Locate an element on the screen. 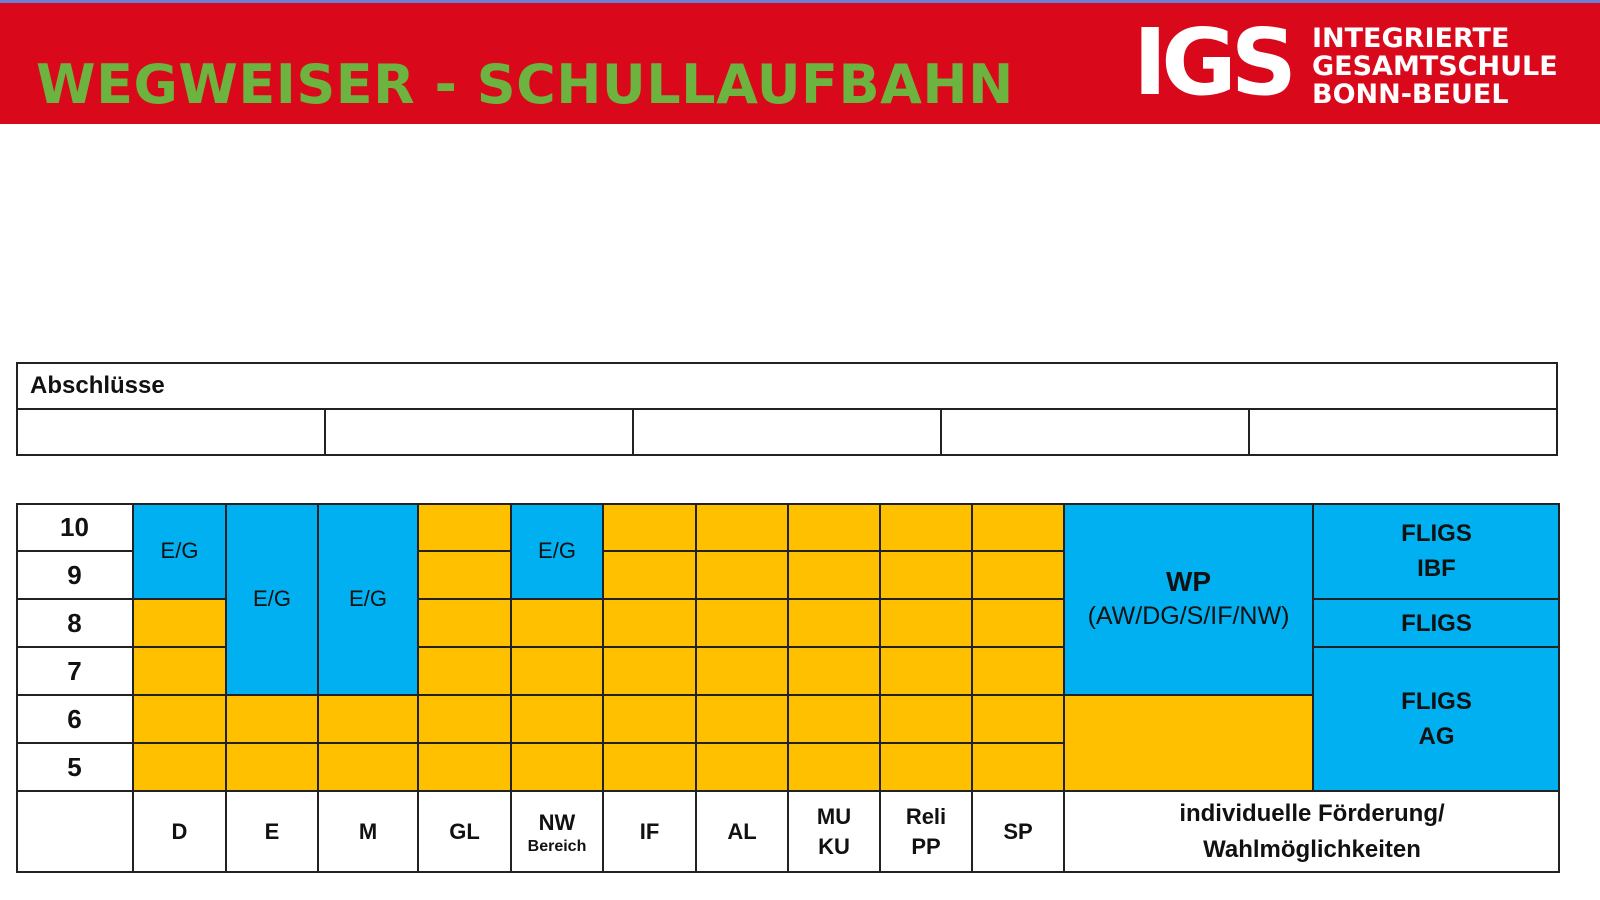 The width and height of the screenshot is (1600, 900). subject-row-corner is located at coordinates (74, 832).